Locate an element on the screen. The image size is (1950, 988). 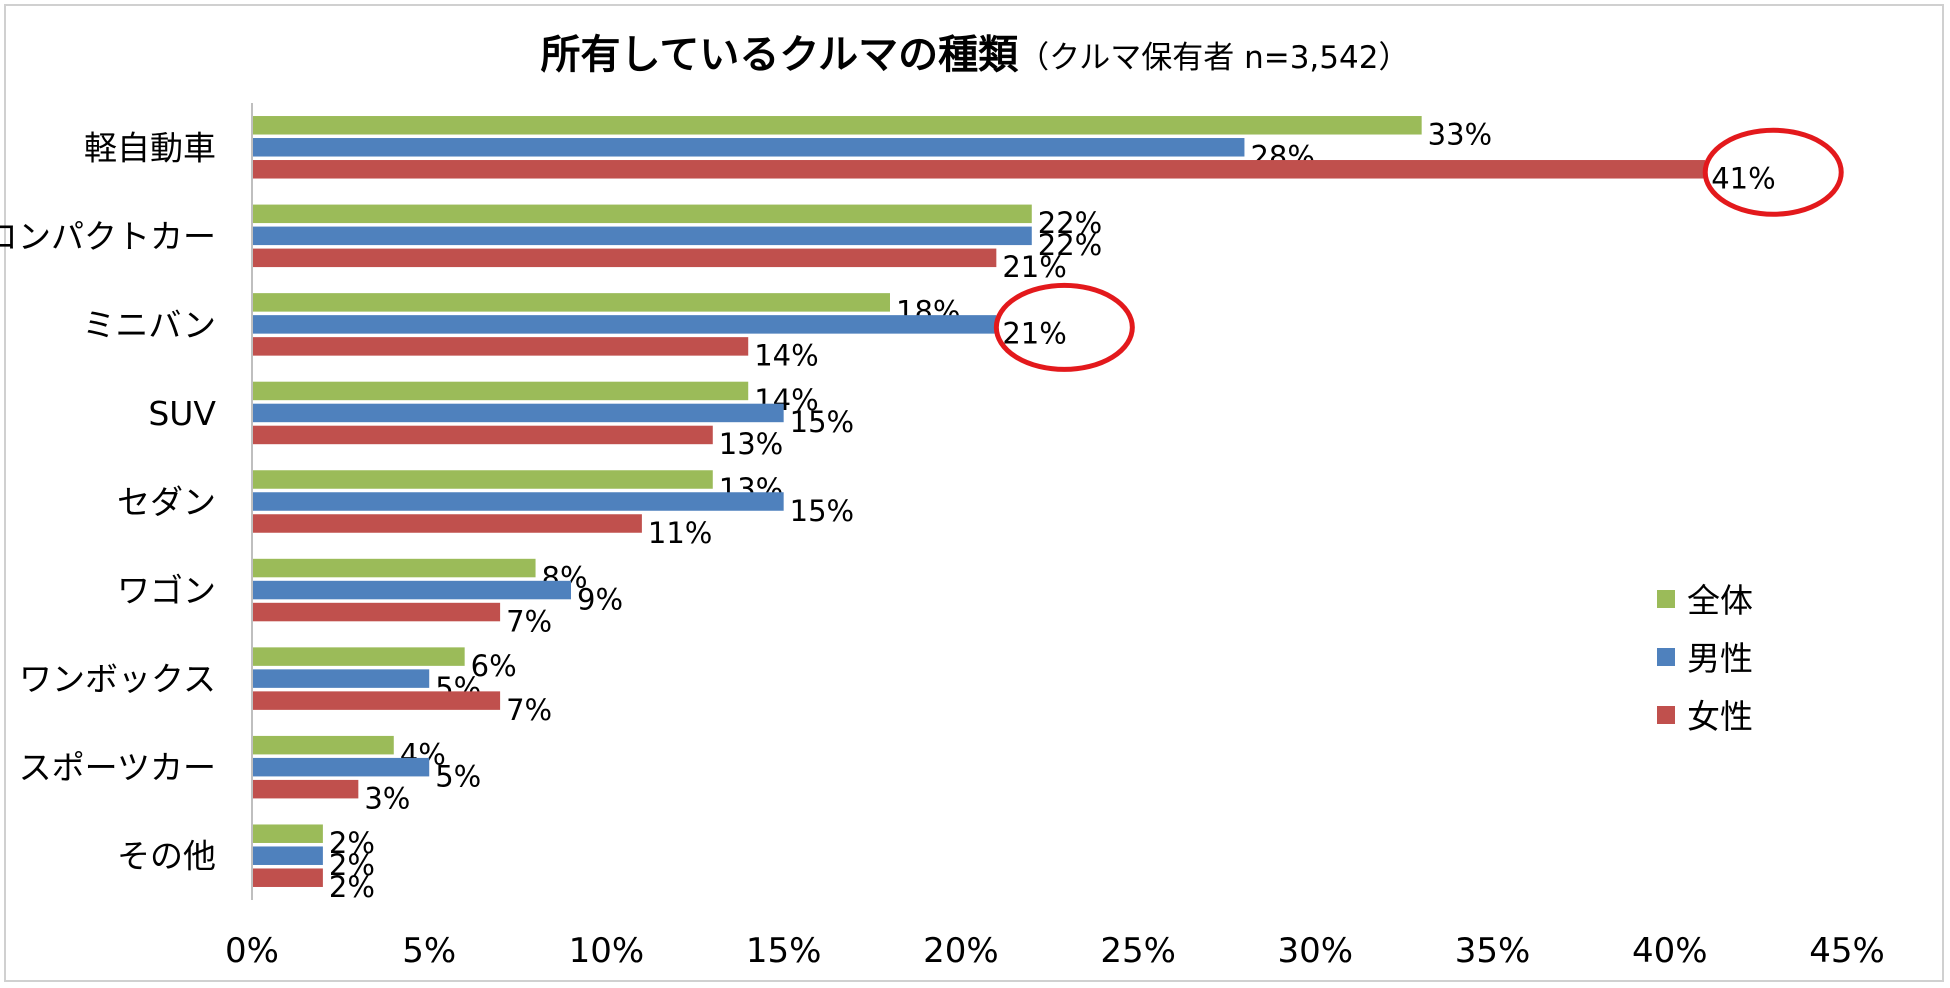
x-tick-label: 10% is located at coordinates (607, 951).